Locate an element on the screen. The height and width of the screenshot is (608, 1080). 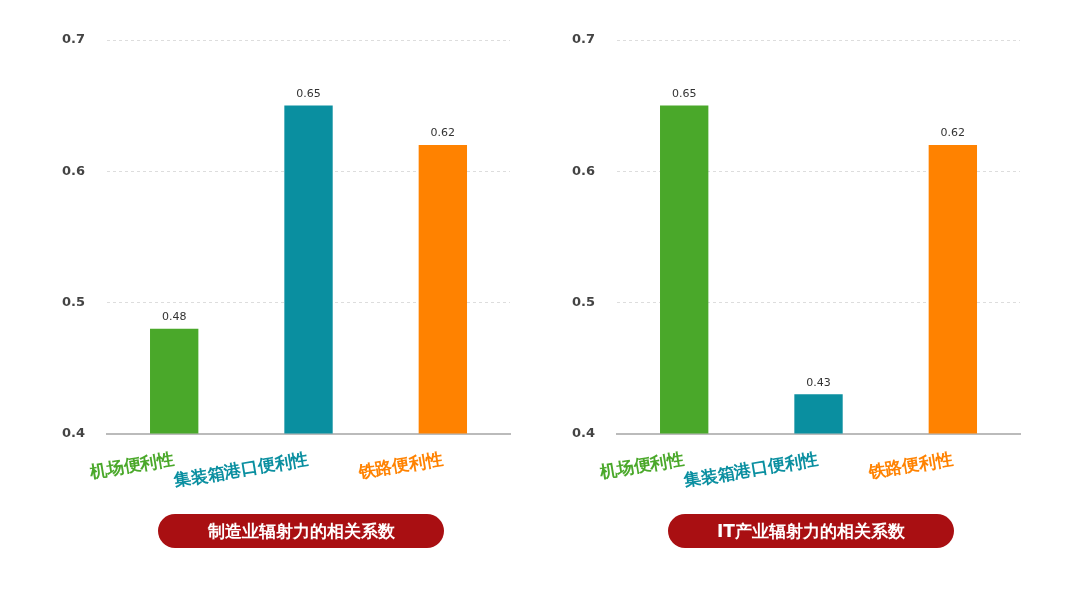
x-axis-title: IT产业辐射力的相关系数 is located at coordinates (811, 531).